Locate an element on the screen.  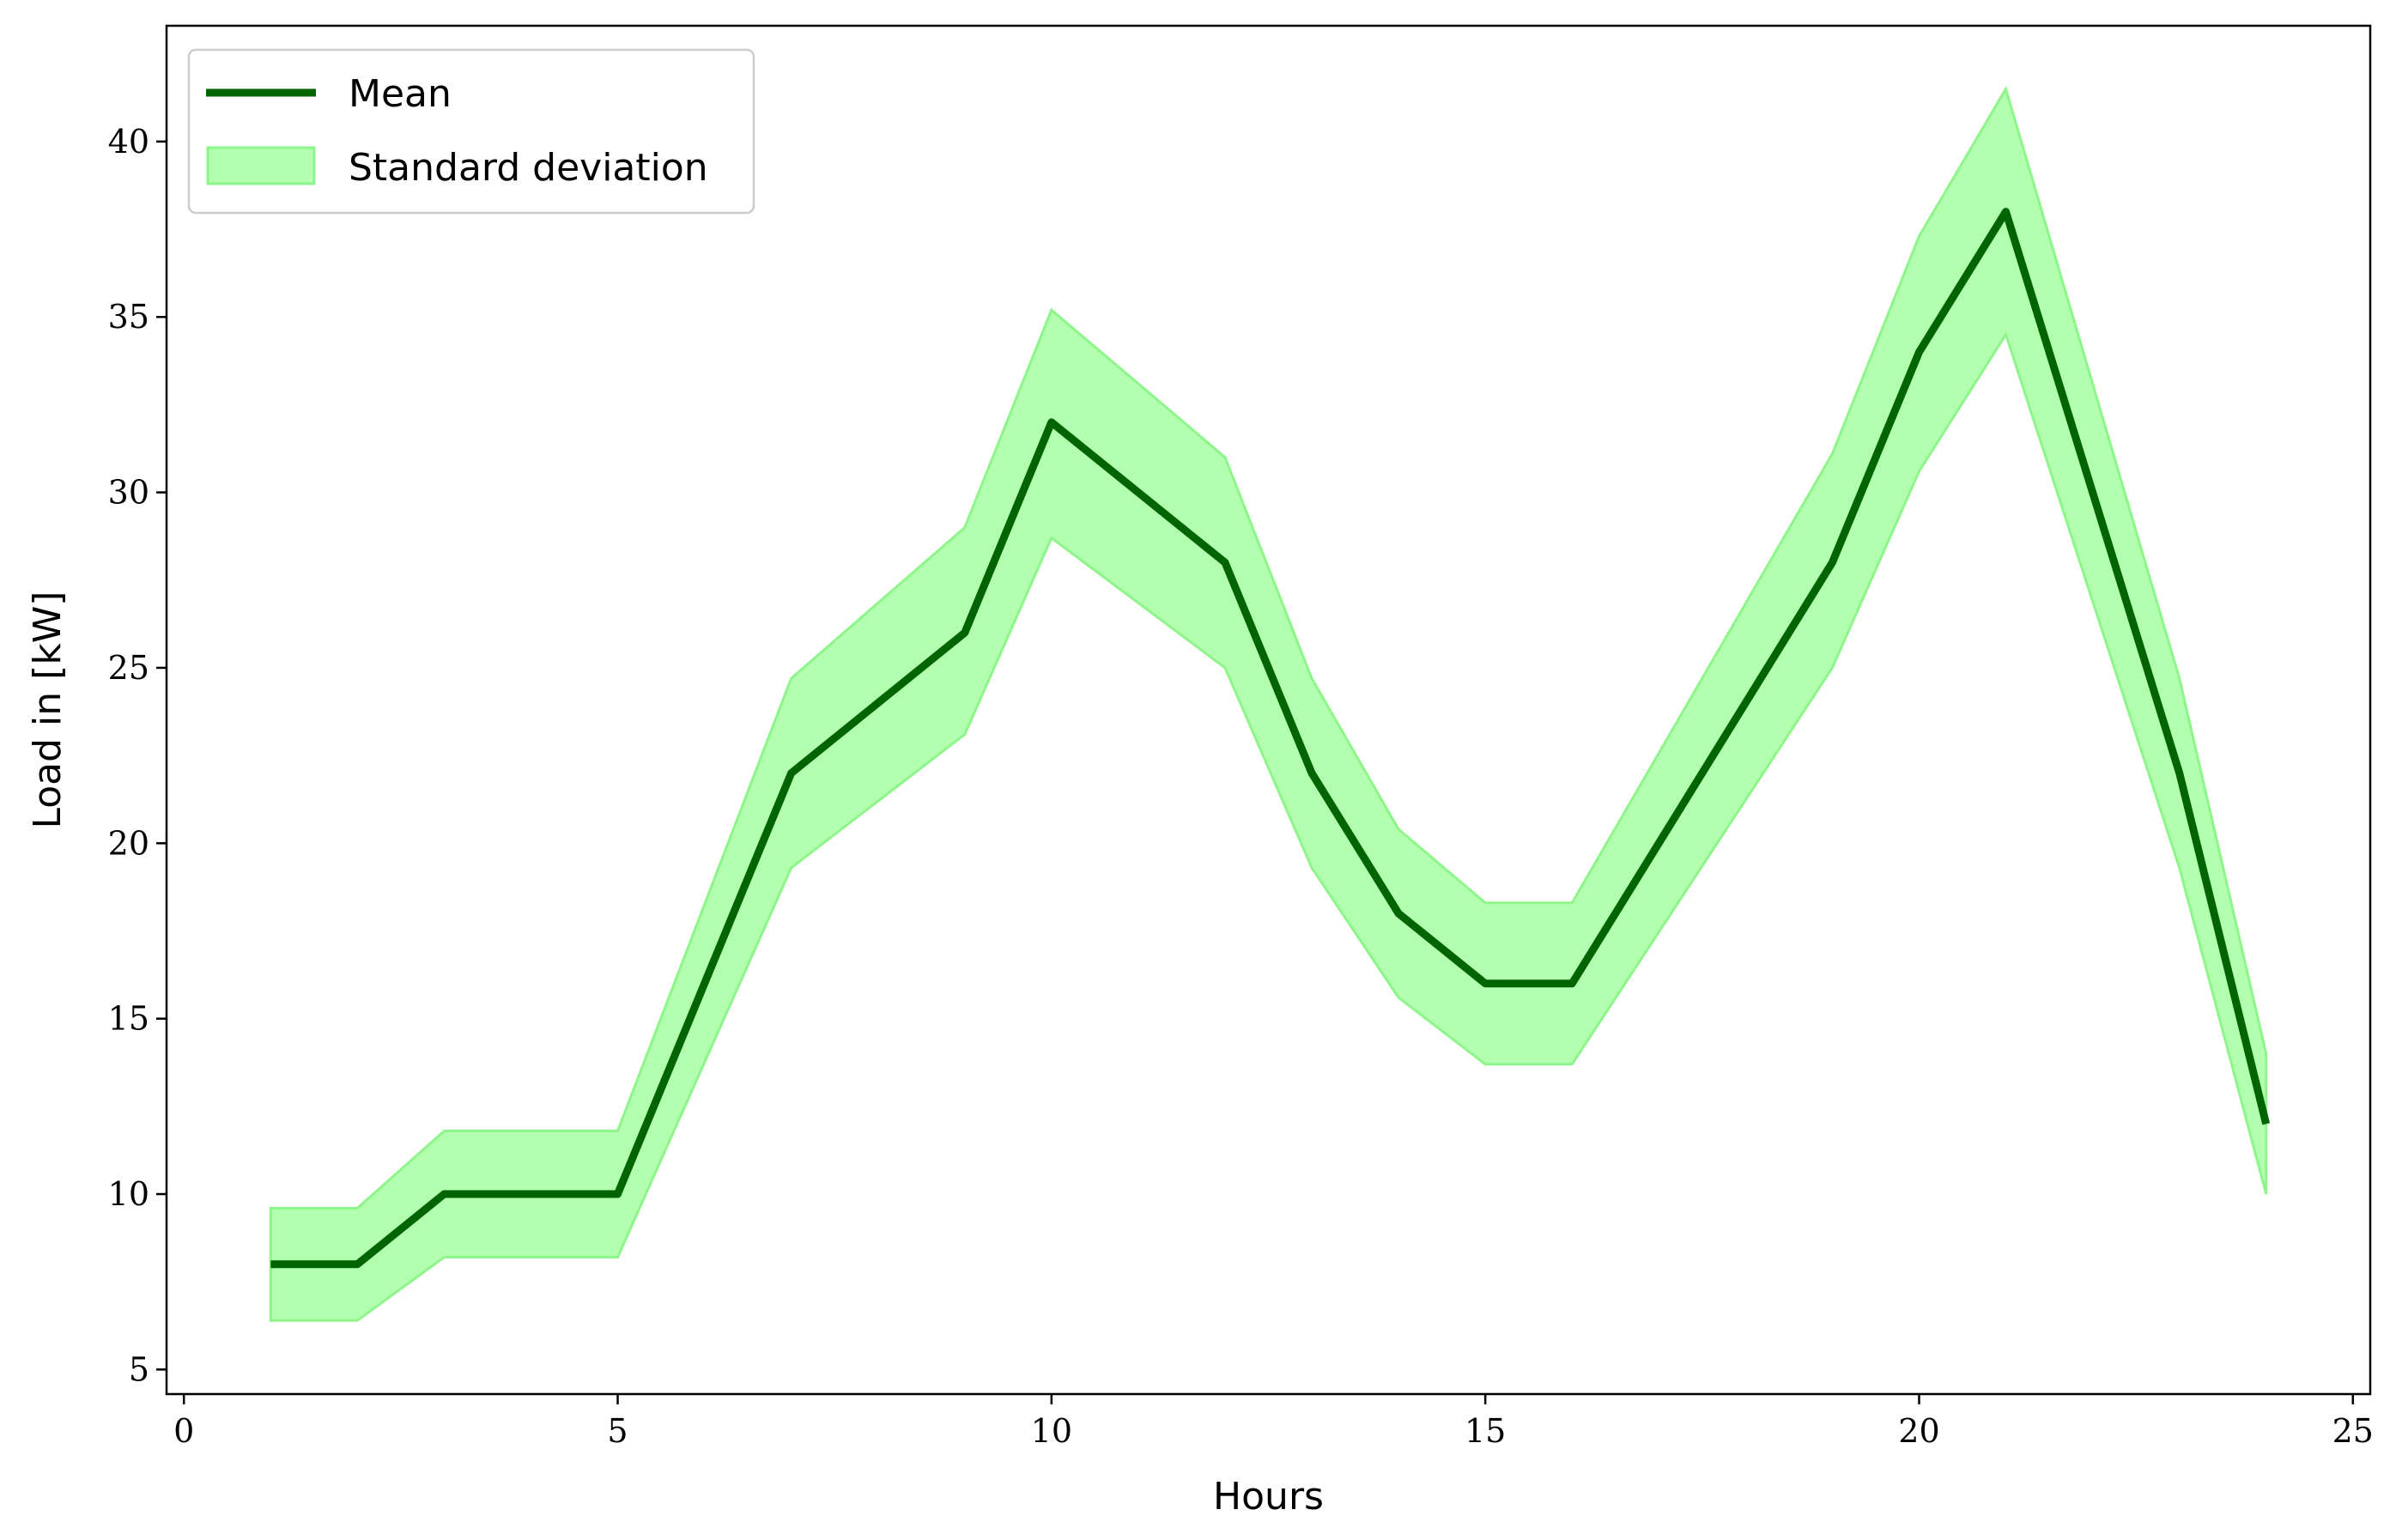
y-axis-ticks: 5 10 15 20 25 30 35 40 is located at coordinates (137, 755).